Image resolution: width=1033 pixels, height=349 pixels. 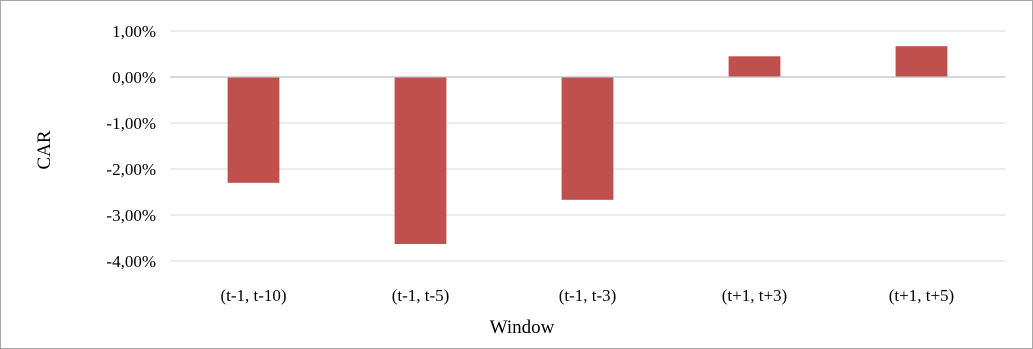 I want to click on x-tick-label: (t+1, t+3), so click(x=754, y=295).